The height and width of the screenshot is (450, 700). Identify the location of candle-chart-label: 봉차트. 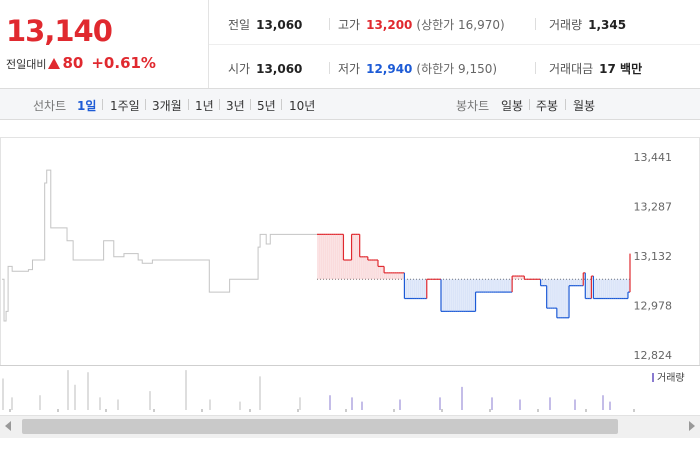
(473, 106).